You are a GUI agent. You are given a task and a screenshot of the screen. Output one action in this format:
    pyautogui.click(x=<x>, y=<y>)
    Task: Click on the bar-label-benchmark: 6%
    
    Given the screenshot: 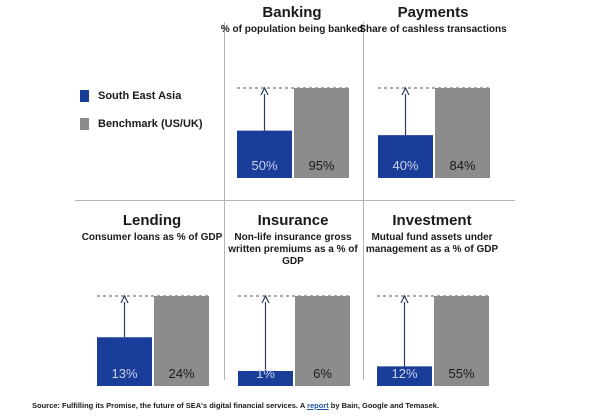 What is the action you would take?
    pyautogui.click(x=322, y=373)
    